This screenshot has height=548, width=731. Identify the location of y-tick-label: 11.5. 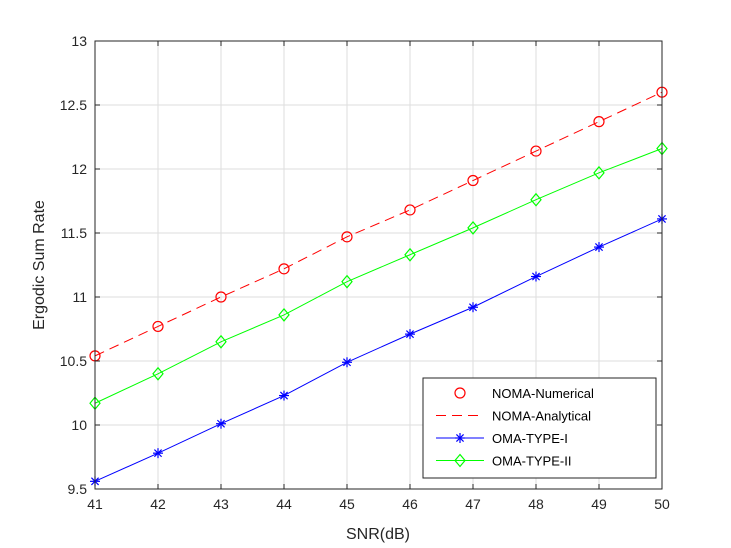
(74, 233).